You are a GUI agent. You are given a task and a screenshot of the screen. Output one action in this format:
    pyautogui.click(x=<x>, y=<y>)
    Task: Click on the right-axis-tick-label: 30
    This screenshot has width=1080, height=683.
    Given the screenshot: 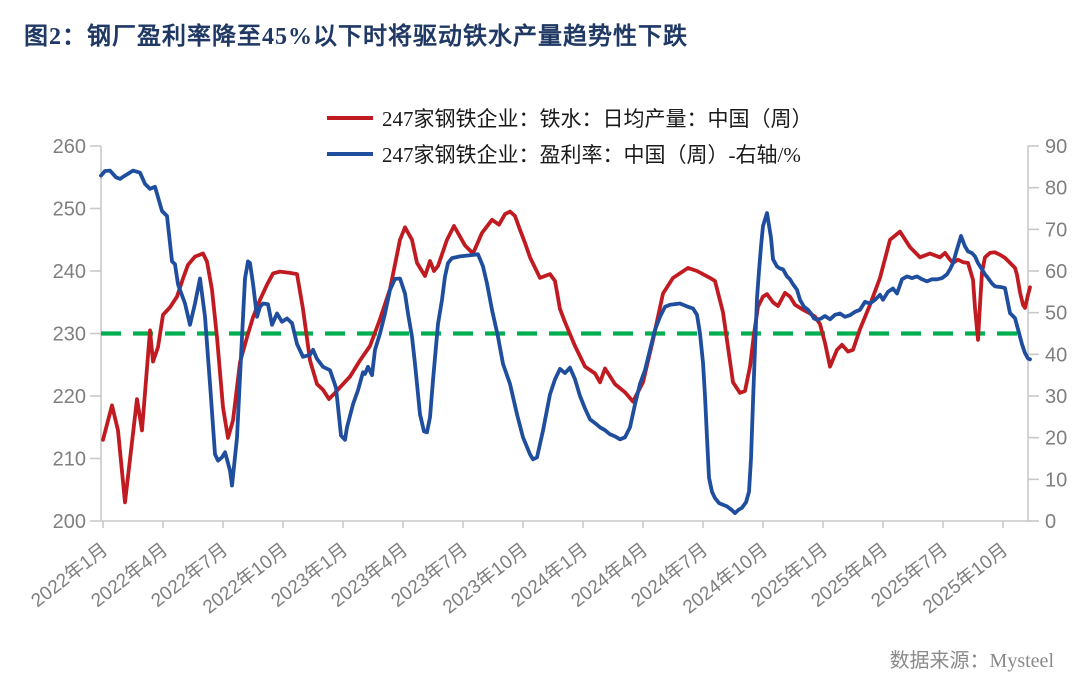 What is the action you would take?
    pyautogui.click(x=1056, y=397)
    